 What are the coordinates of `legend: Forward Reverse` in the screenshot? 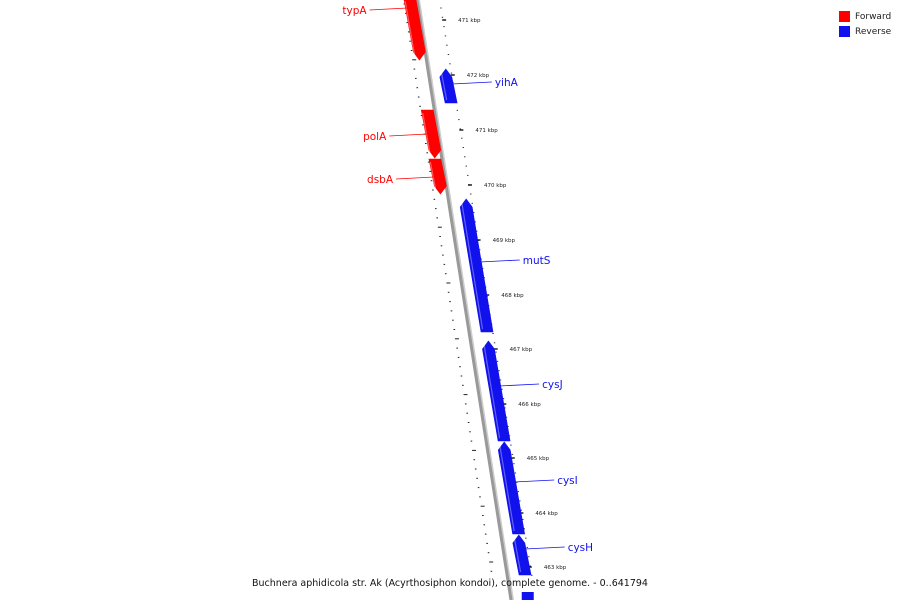 It's located at (865, 24).